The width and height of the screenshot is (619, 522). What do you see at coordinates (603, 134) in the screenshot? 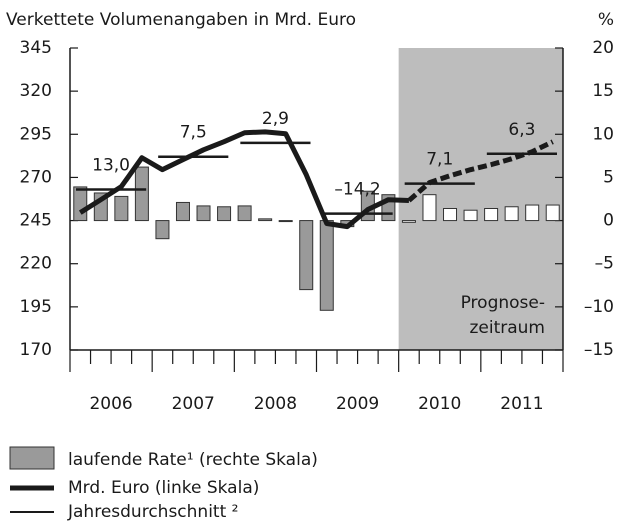
I see `y2-tick-label: 10` at bounding box center [603, 134].